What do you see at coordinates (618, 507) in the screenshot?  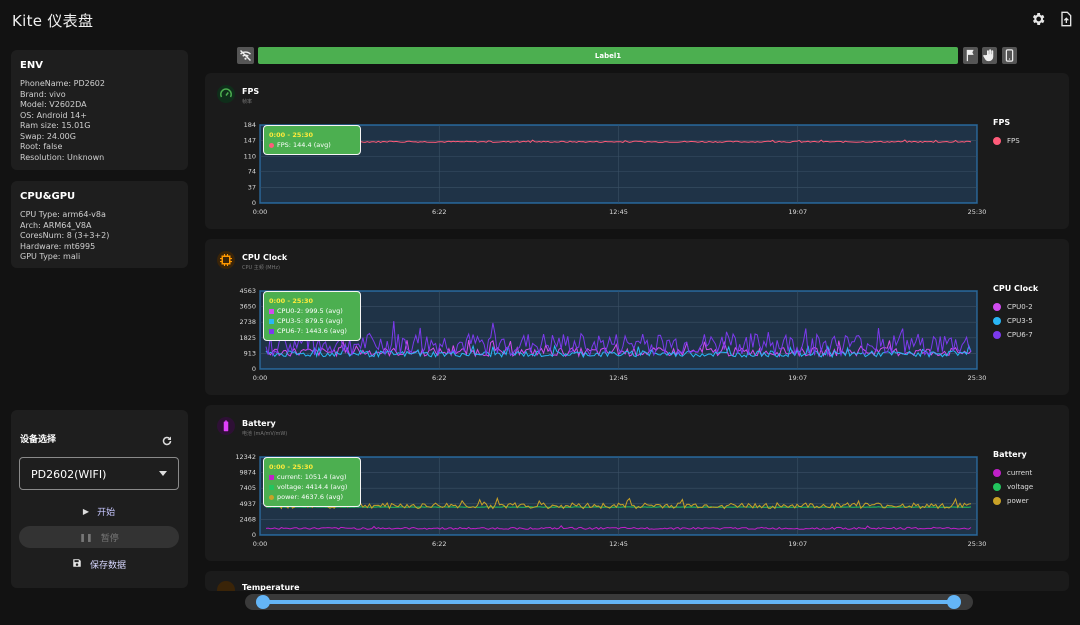 I see `series-line-voltage` at bounding box center [618, 507].